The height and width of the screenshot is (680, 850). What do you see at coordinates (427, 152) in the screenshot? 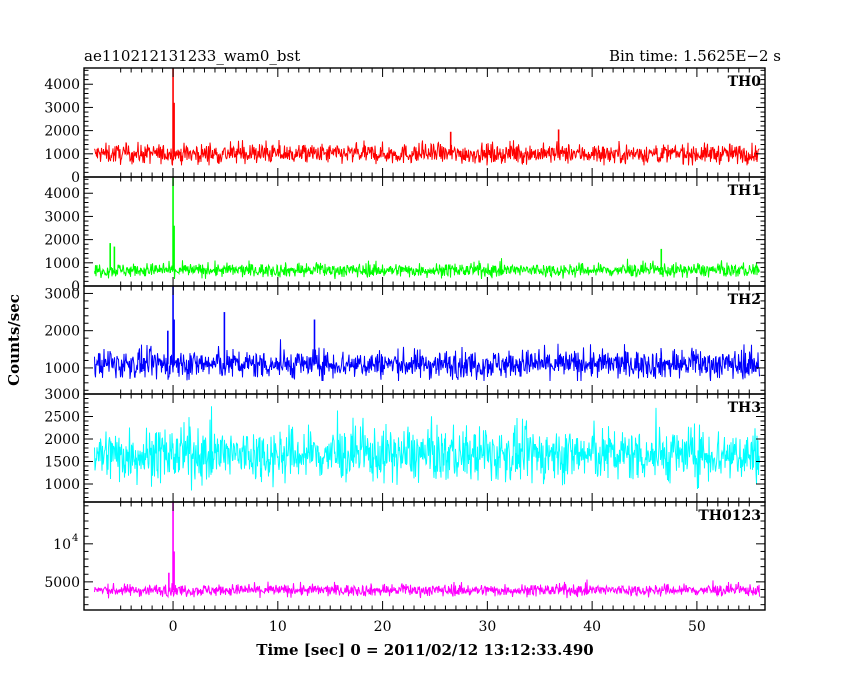
I see `th0-series-line` at bounding box center [427, 152].